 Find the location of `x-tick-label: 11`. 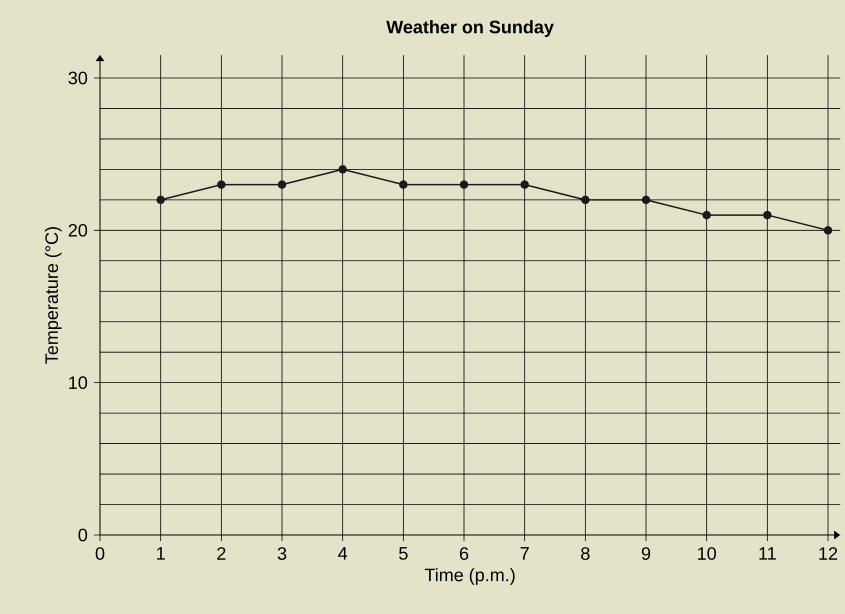

x-tick-label: 11 is located at coordinates (767, 553).